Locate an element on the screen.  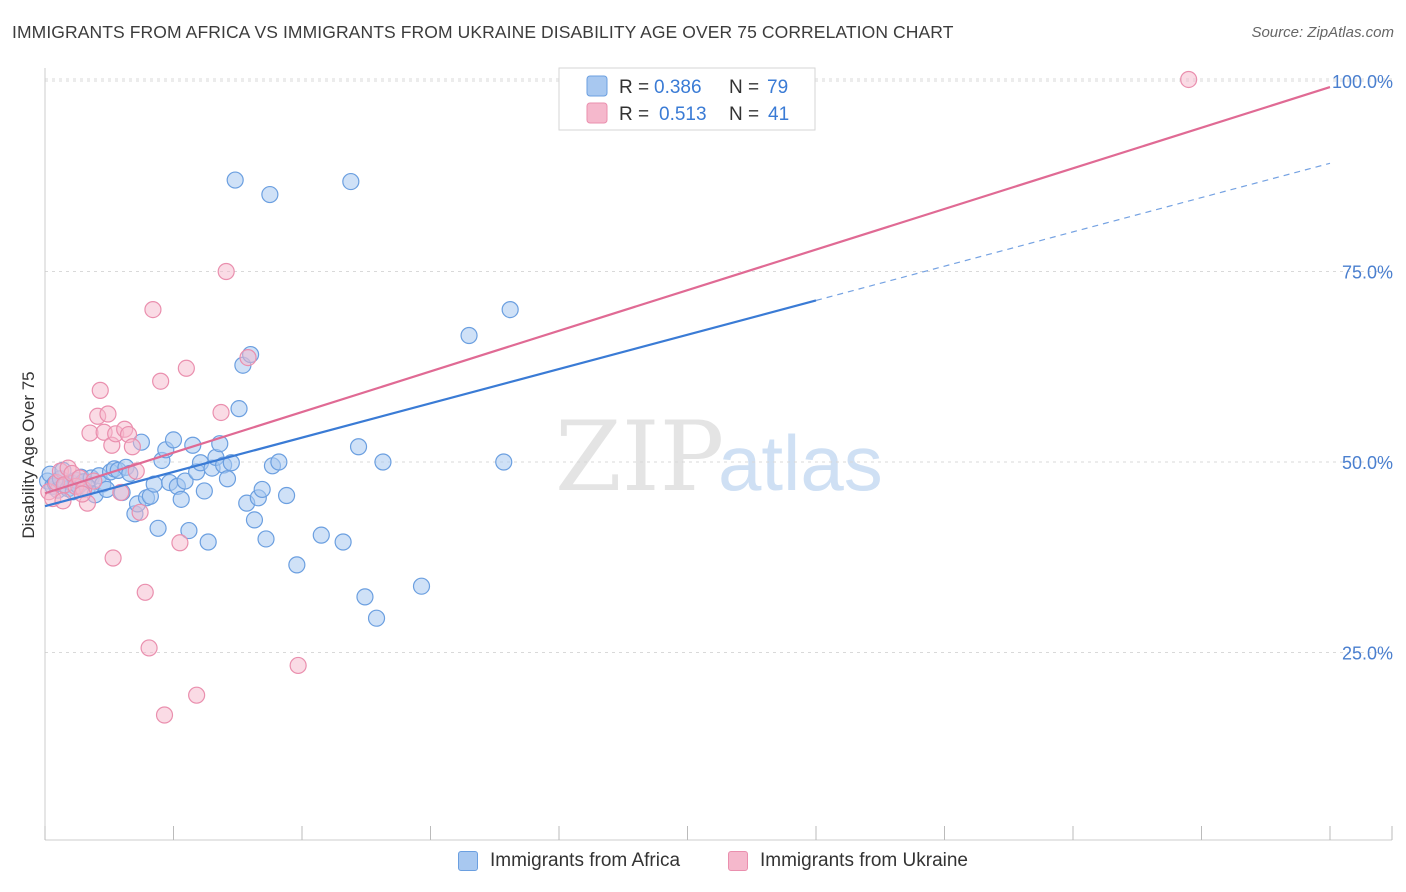
legend-africa-r-label: R = is located at coordinates (634, 87).